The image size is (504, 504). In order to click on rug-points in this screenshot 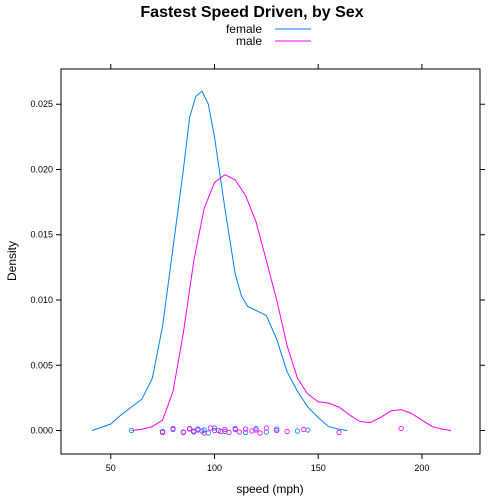, I will do `click(266, 430)`.